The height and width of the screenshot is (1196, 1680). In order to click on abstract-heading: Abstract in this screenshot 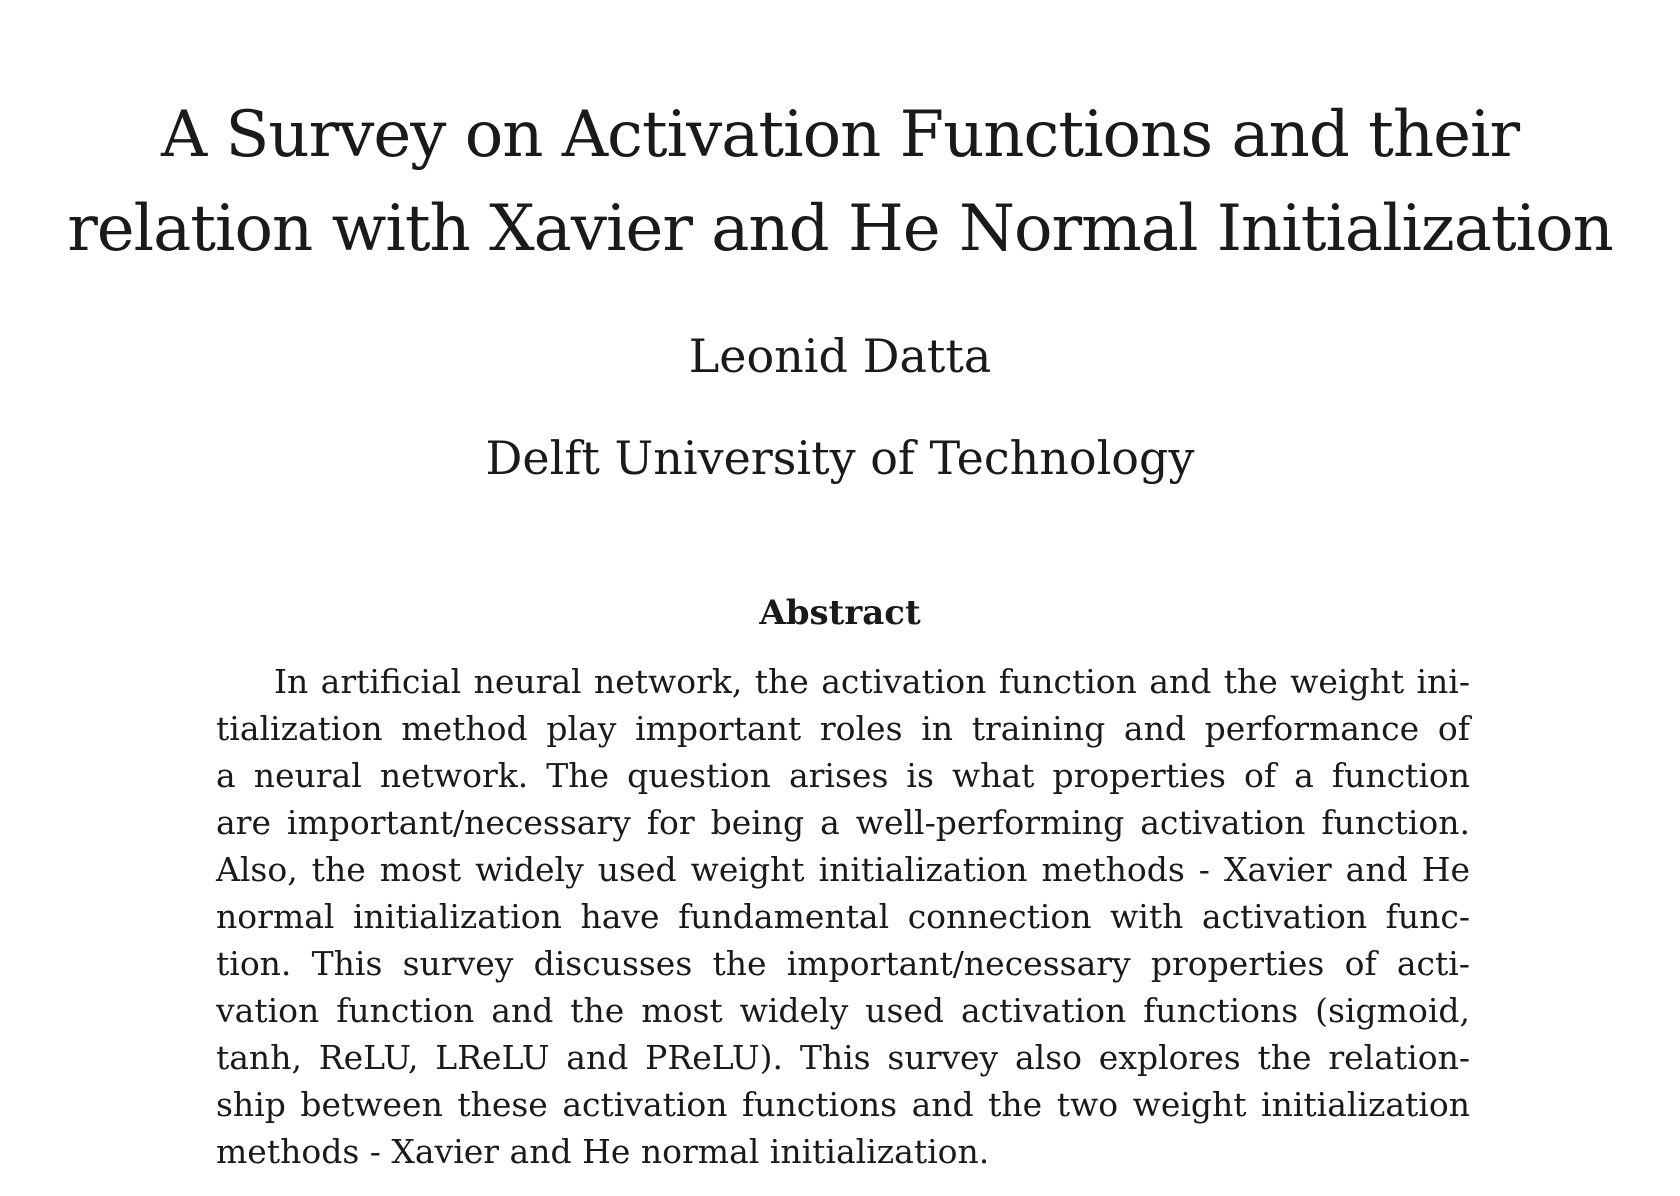, I will do `click(840, 613)`.